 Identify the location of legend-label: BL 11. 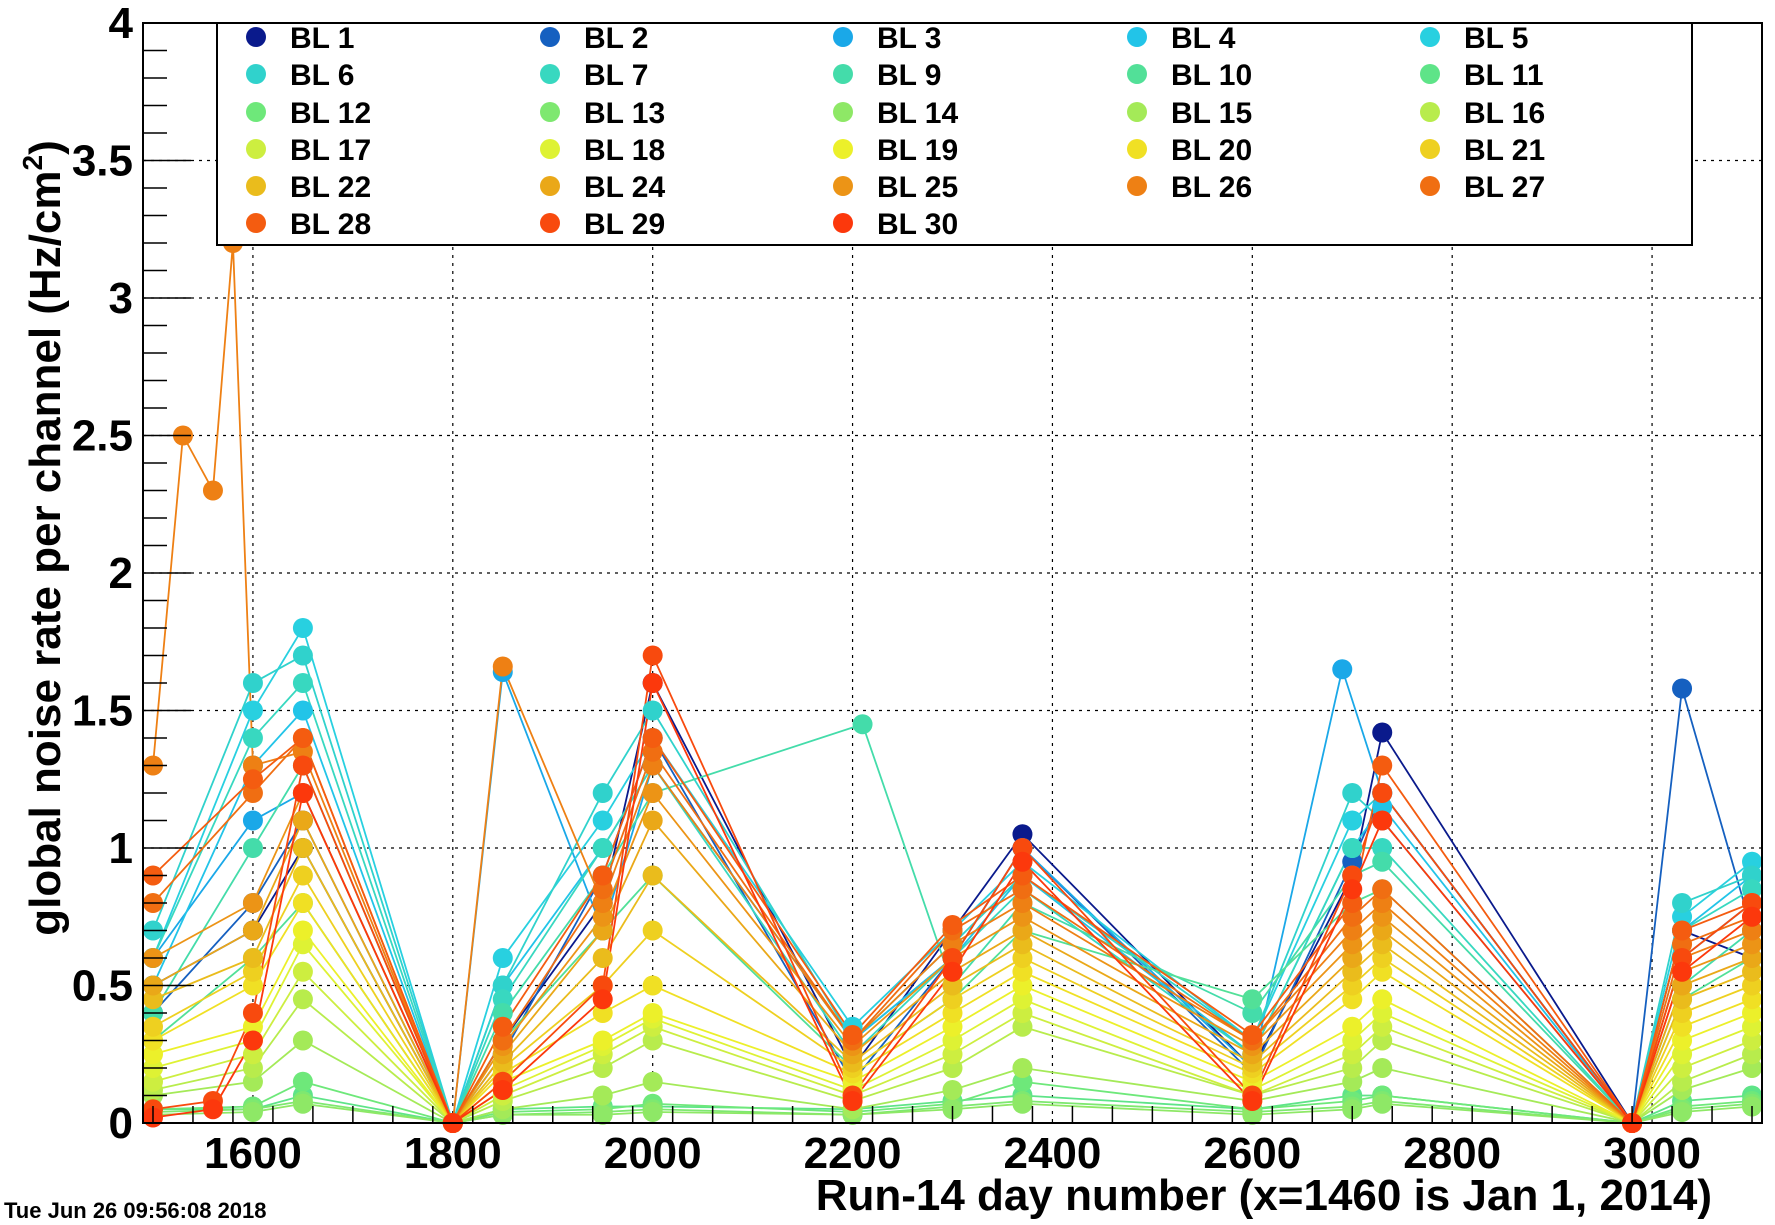
(1504, 75).